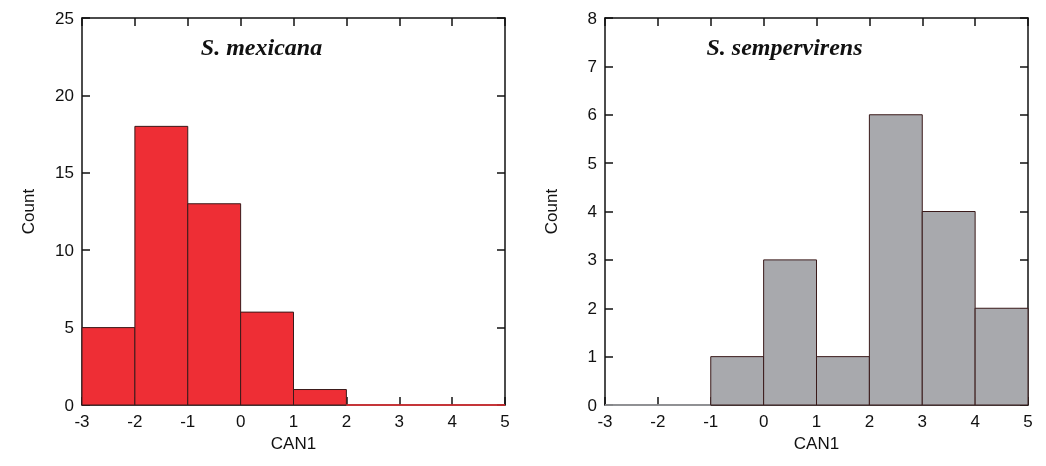 This screenshot has width=1046, height=466. What do you see at coordinates (592, 18) in the screenshot?
I see `y-tick-label: 8` at bounding box center [592, 18].